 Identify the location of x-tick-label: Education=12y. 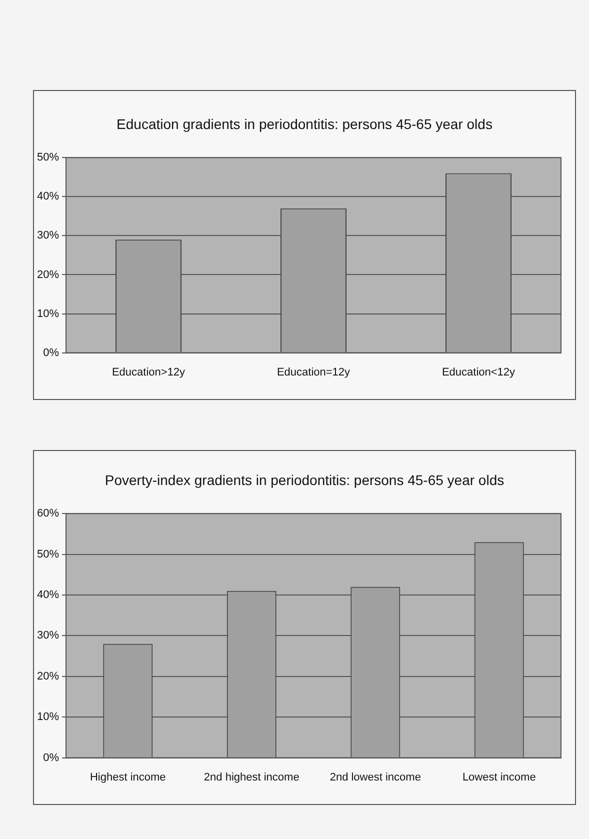
(313, 372).